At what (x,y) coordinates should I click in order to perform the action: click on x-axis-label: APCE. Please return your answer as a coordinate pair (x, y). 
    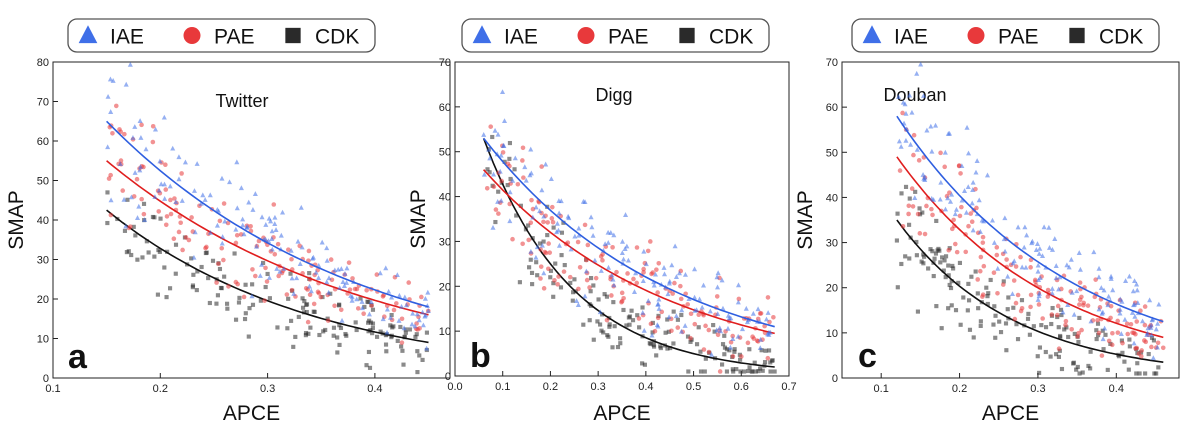
    Looking at the image, I should click on (251, 413).